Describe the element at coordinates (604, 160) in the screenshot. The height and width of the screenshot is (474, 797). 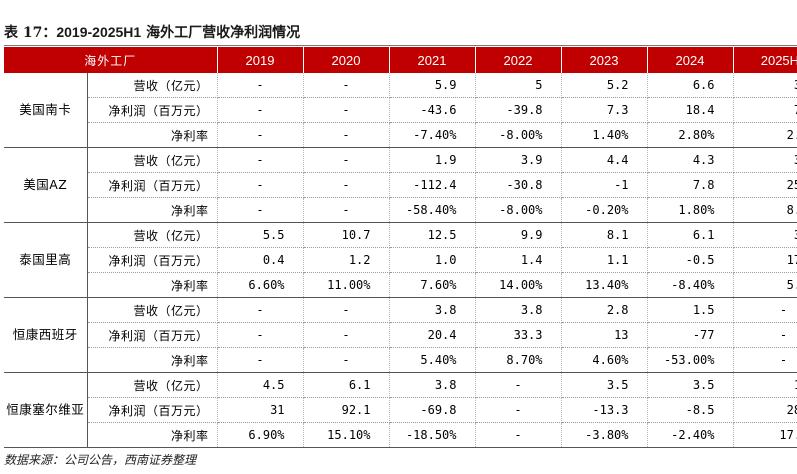
I see `value-cell: 4.4` at that location.